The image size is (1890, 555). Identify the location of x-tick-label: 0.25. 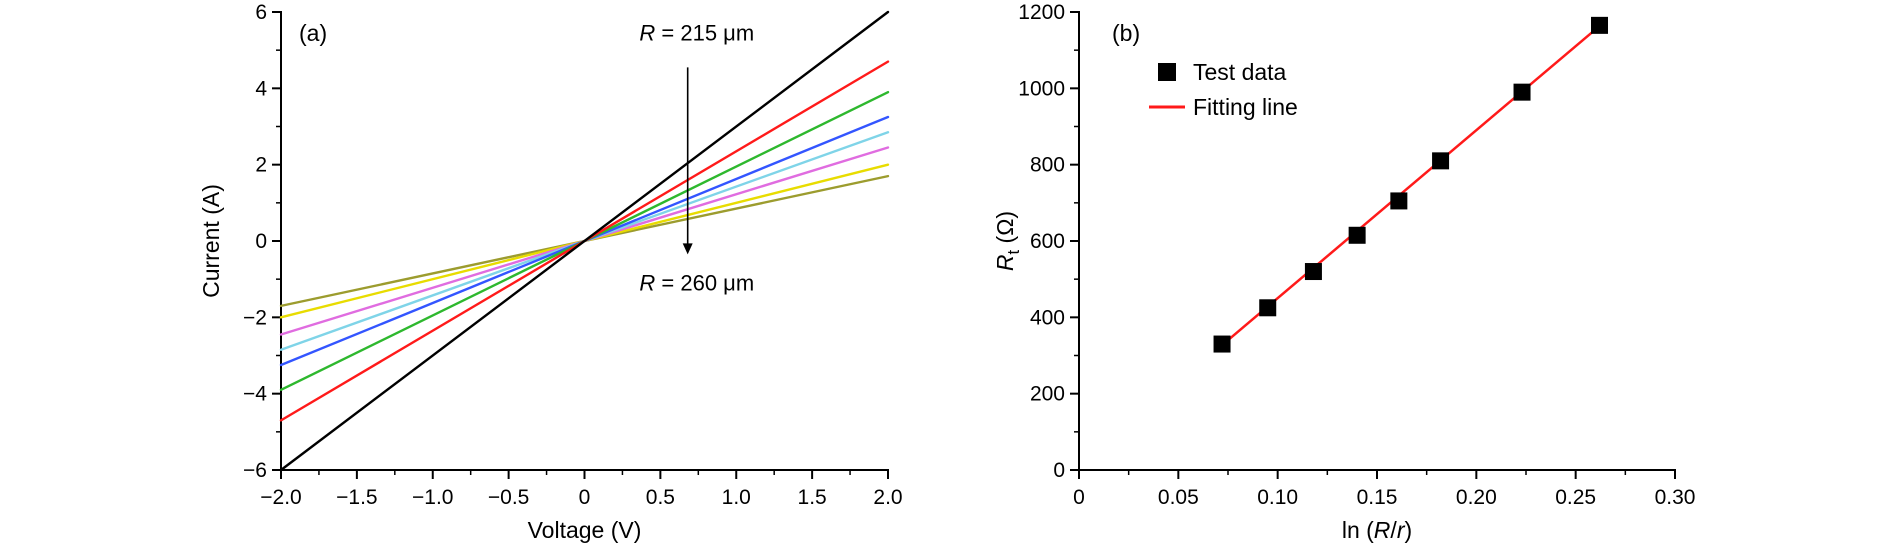
(1575, 497).